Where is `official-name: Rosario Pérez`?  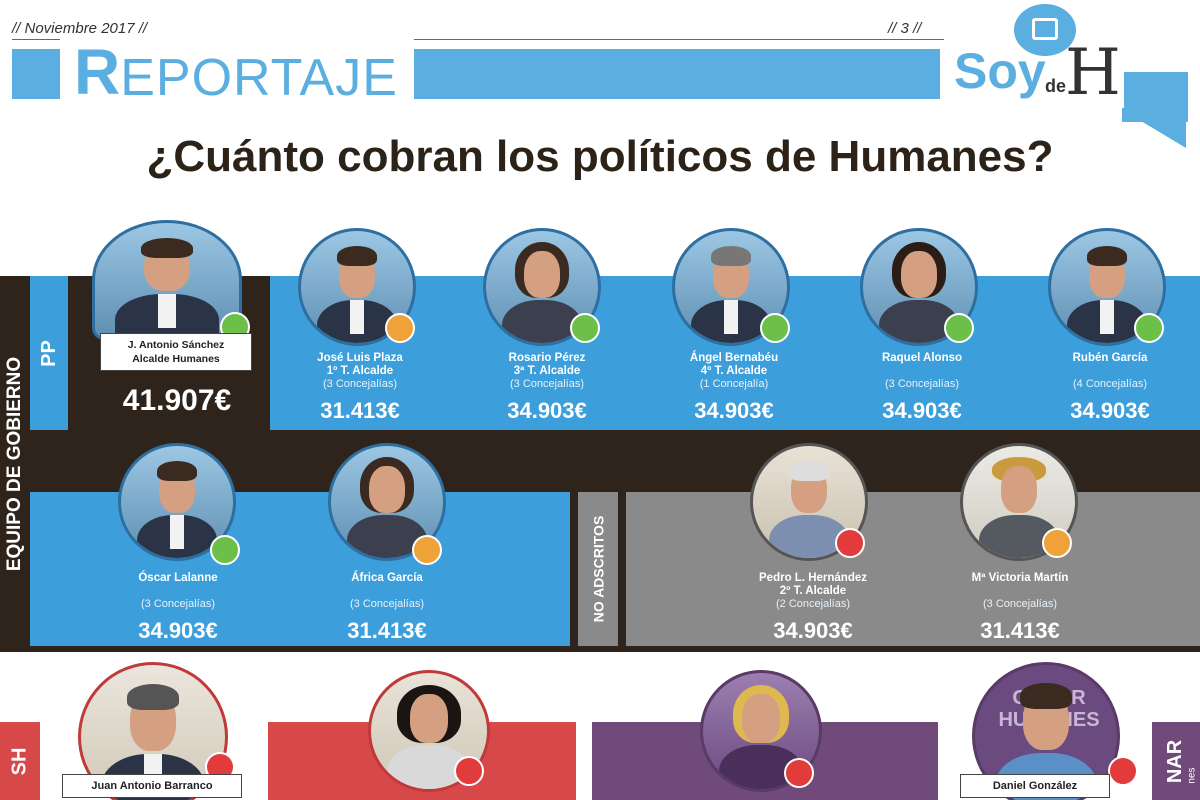
official-name: Rosario Pérez is located at coordinates (547, 358).